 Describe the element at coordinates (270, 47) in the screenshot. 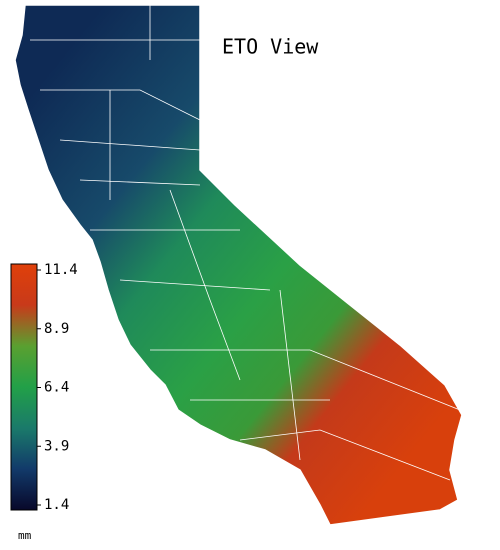

I see `map-title: ETO View` at that location.